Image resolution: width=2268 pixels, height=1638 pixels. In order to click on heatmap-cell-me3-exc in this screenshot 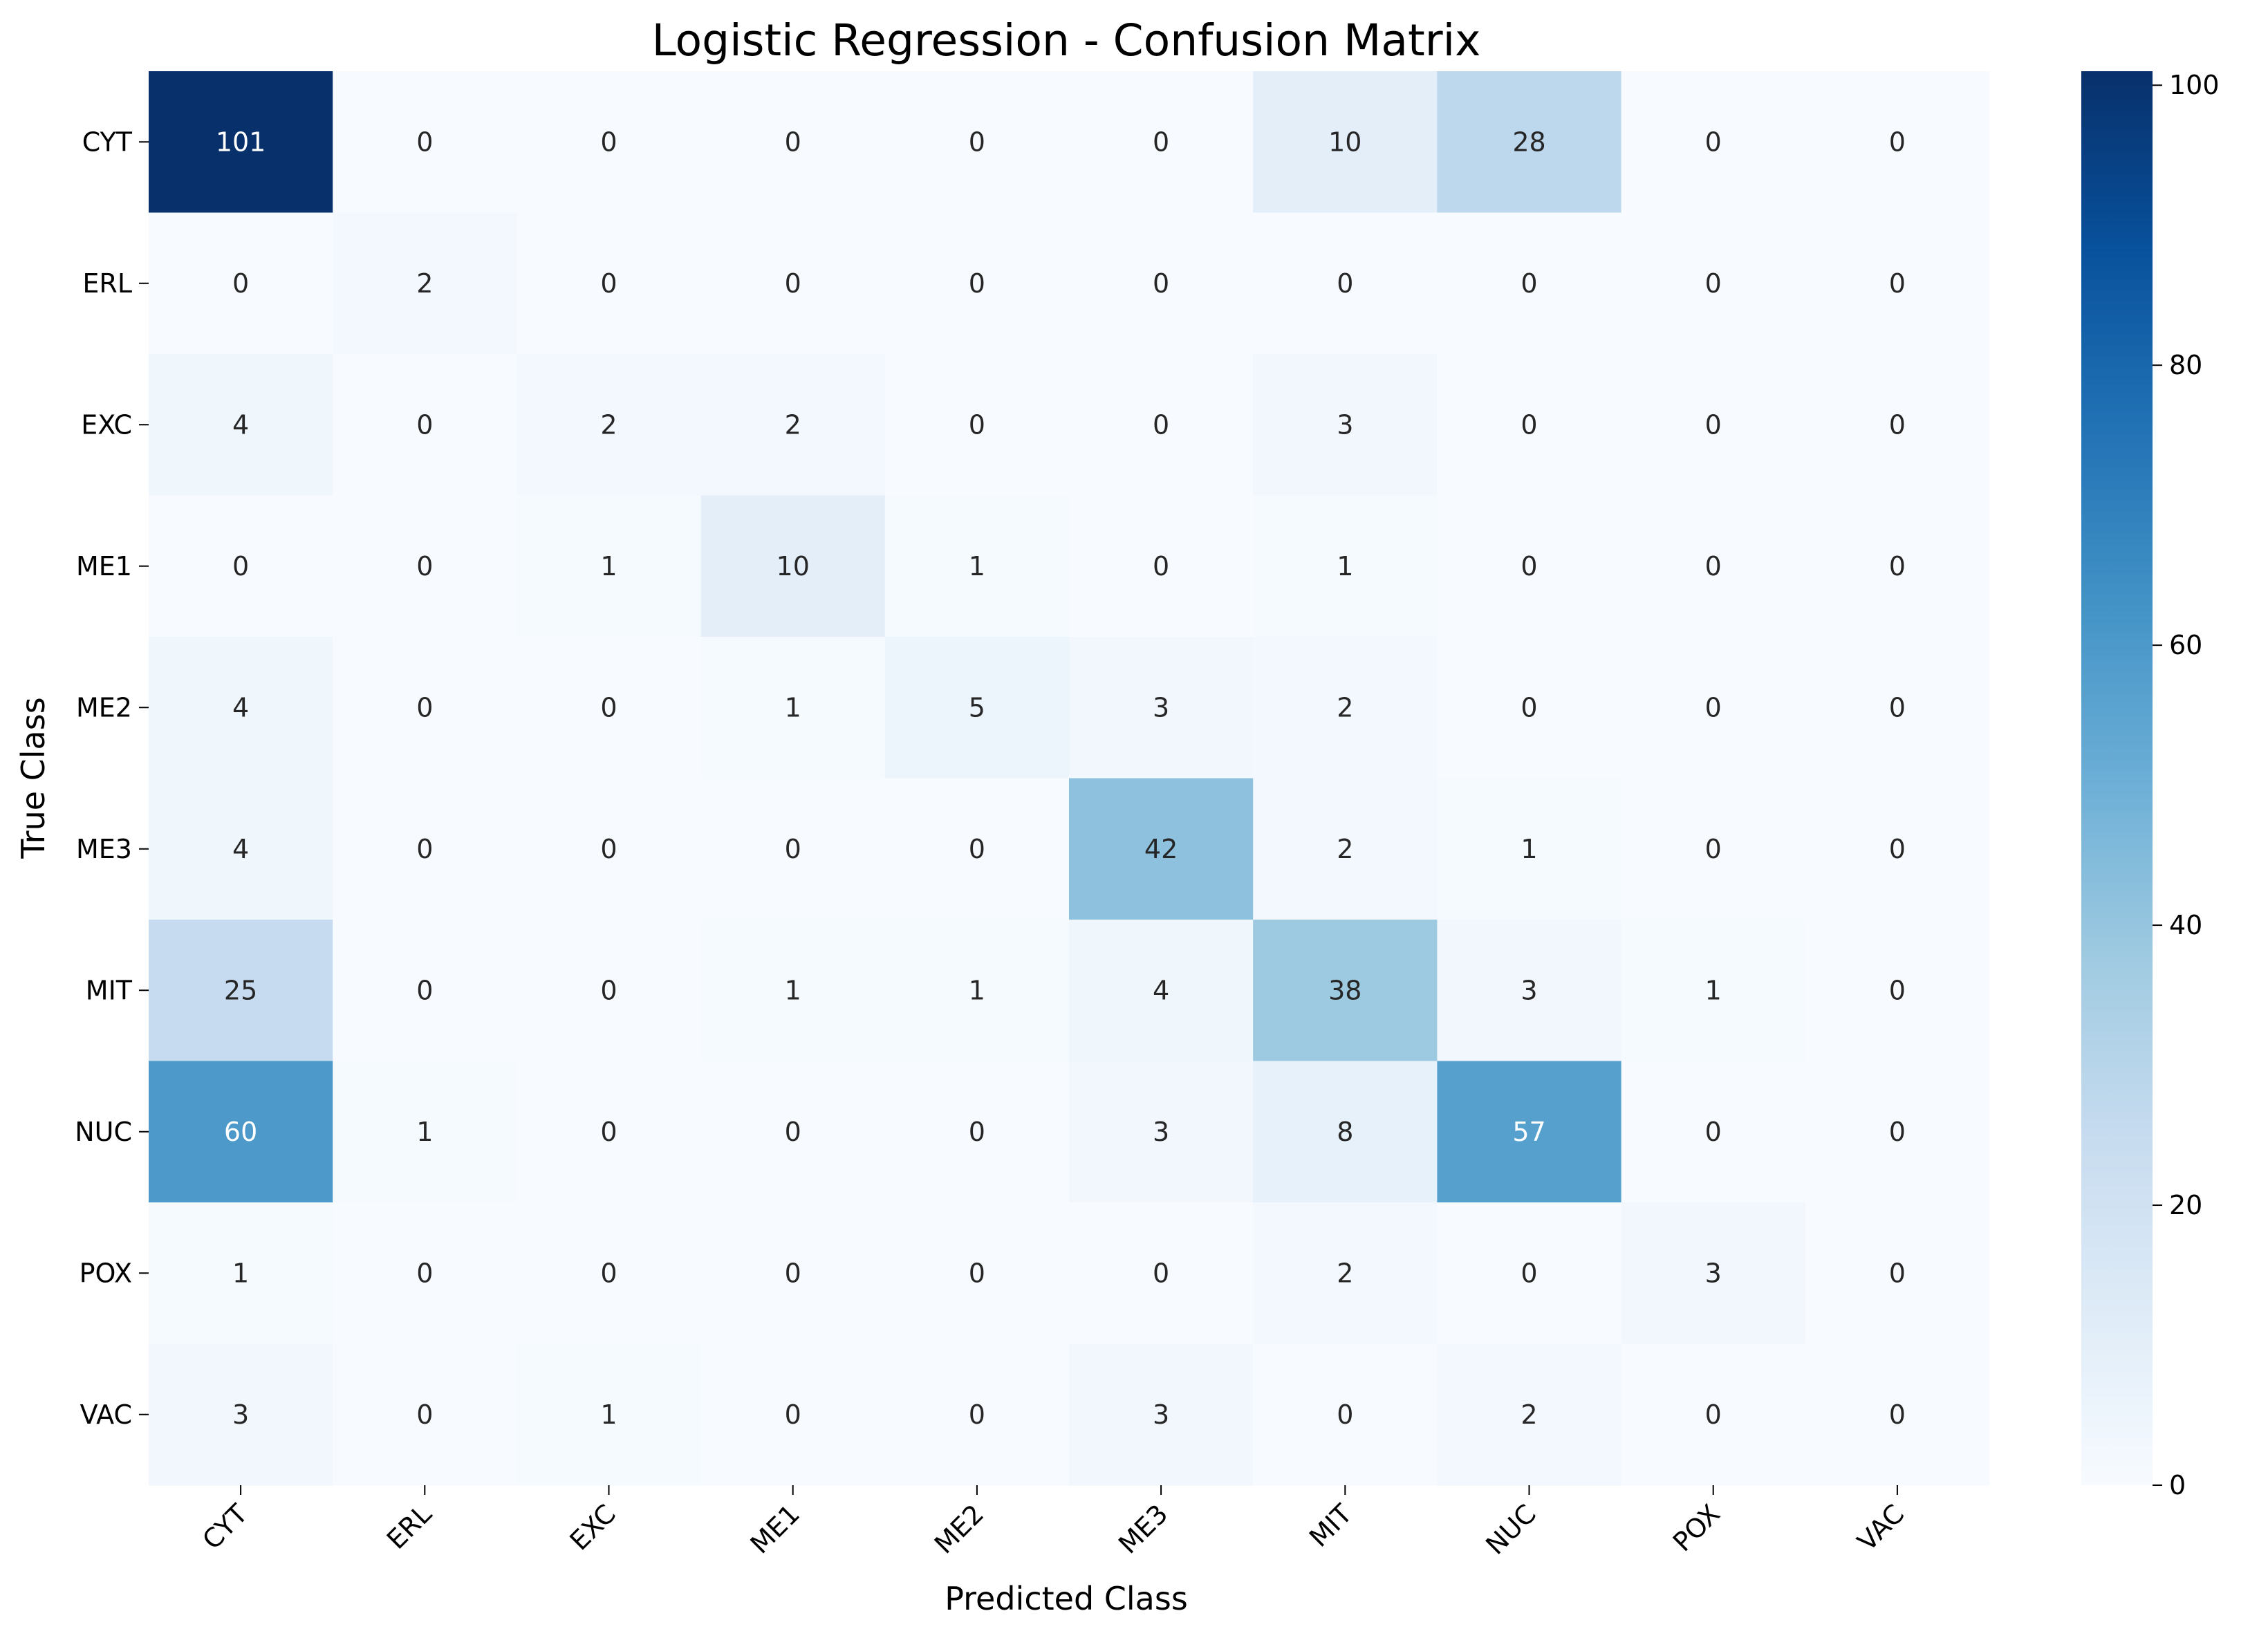, I will do `click(609, 849)`.